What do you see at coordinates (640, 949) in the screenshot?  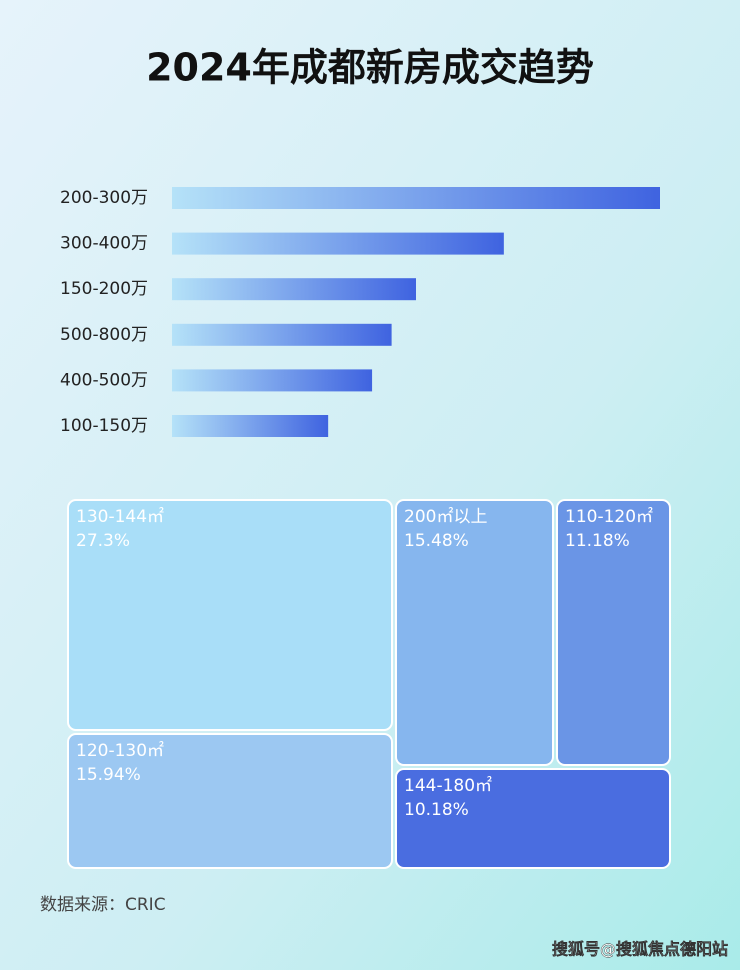 I see `watermark: 搜狐号@搜狐焦点德阳站` at bounding box center [640, 949].